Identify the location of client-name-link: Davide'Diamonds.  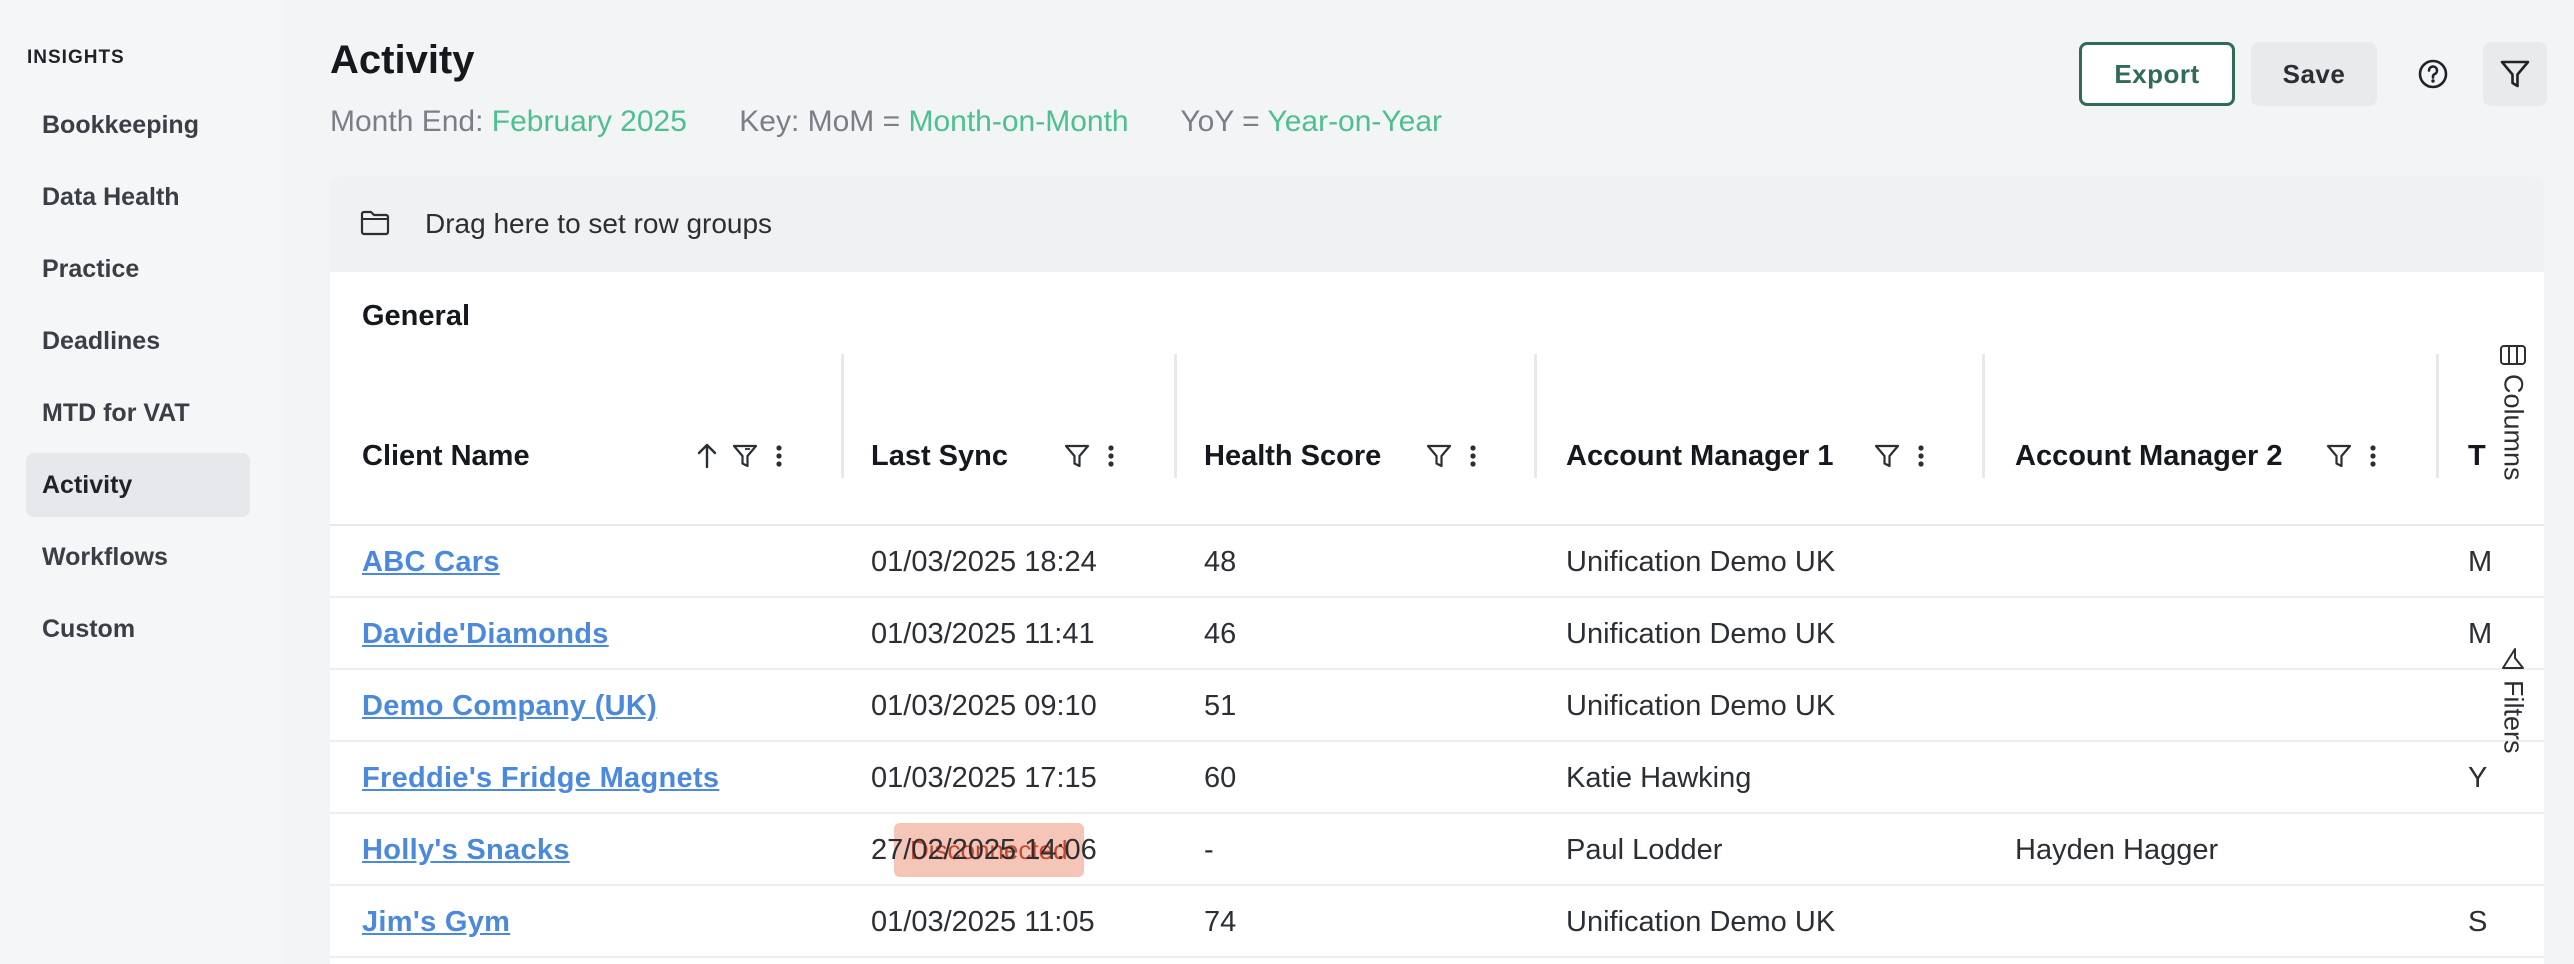
(485, 633).